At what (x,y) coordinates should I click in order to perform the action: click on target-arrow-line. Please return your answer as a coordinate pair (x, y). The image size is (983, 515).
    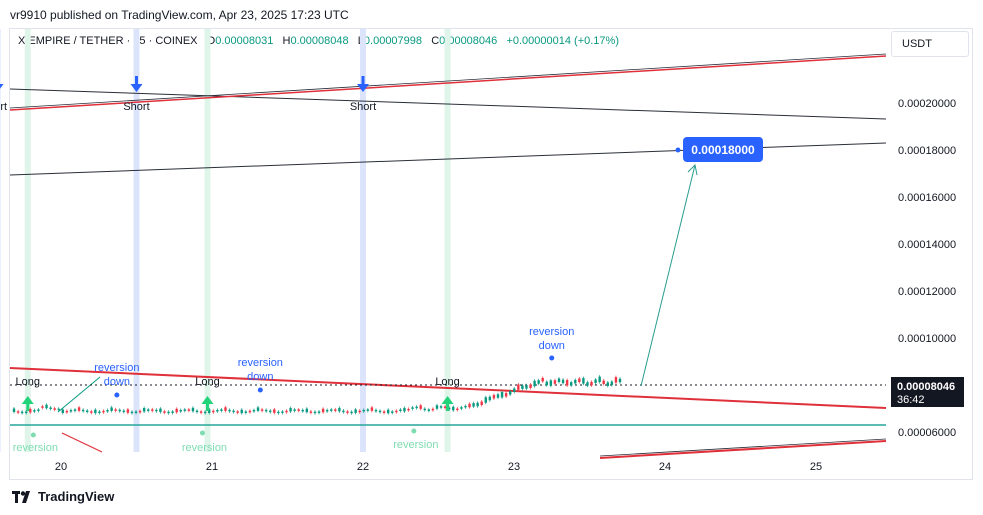
    Looking at the image, I should click on (668, 275).